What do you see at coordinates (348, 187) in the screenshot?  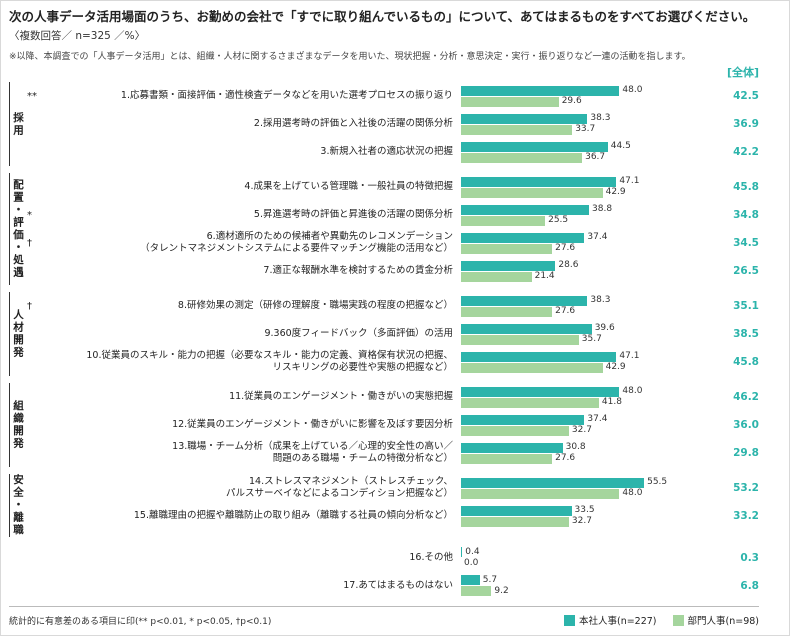 I see `item-label: 4.成果を上げている管理職・一般社員の特徴把握` at bounding box center [348, 187].